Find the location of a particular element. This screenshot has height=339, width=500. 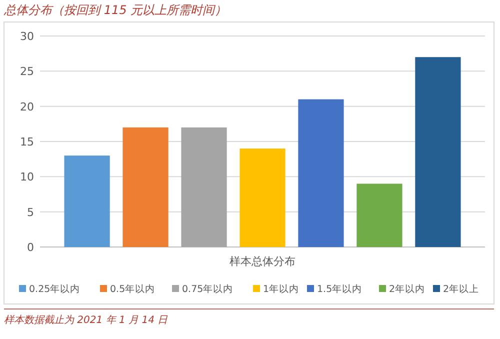

legend-label: 1.5年以内 is located at coordinates (339, 289).